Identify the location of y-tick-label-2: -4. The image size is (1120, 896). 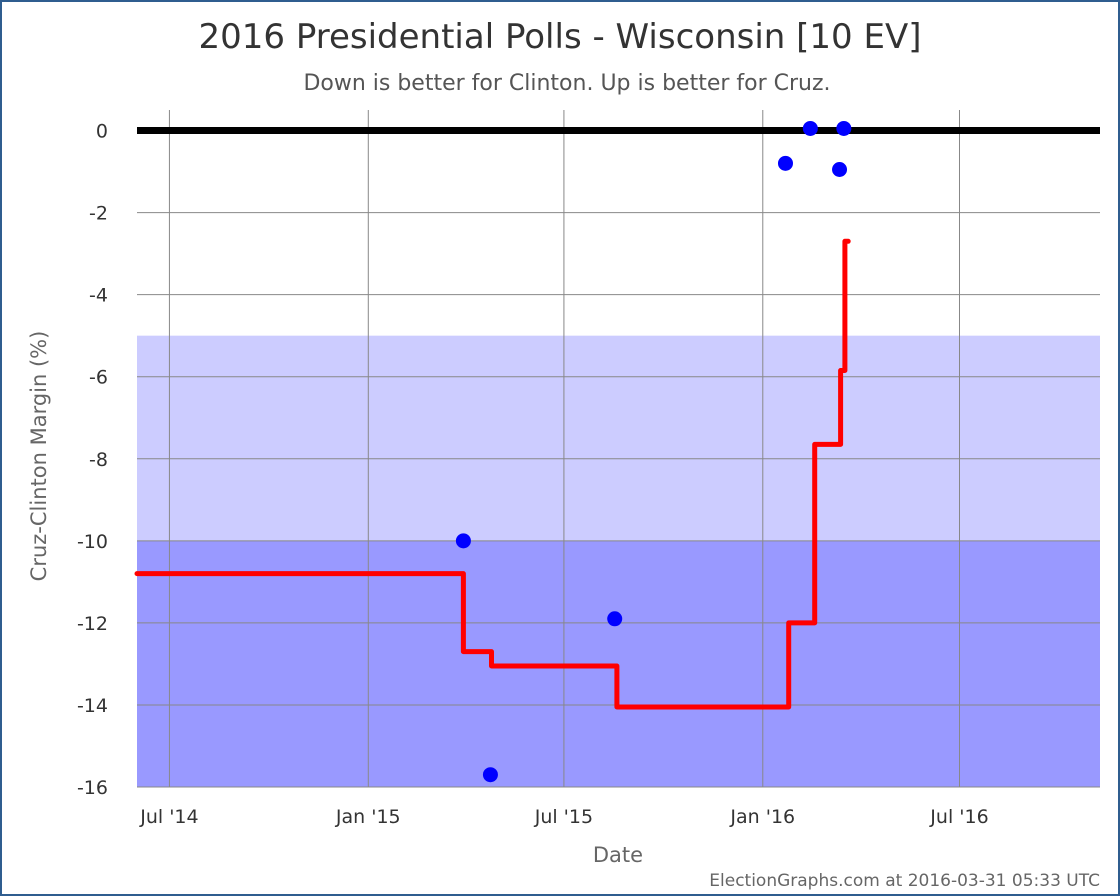
(98, 296).